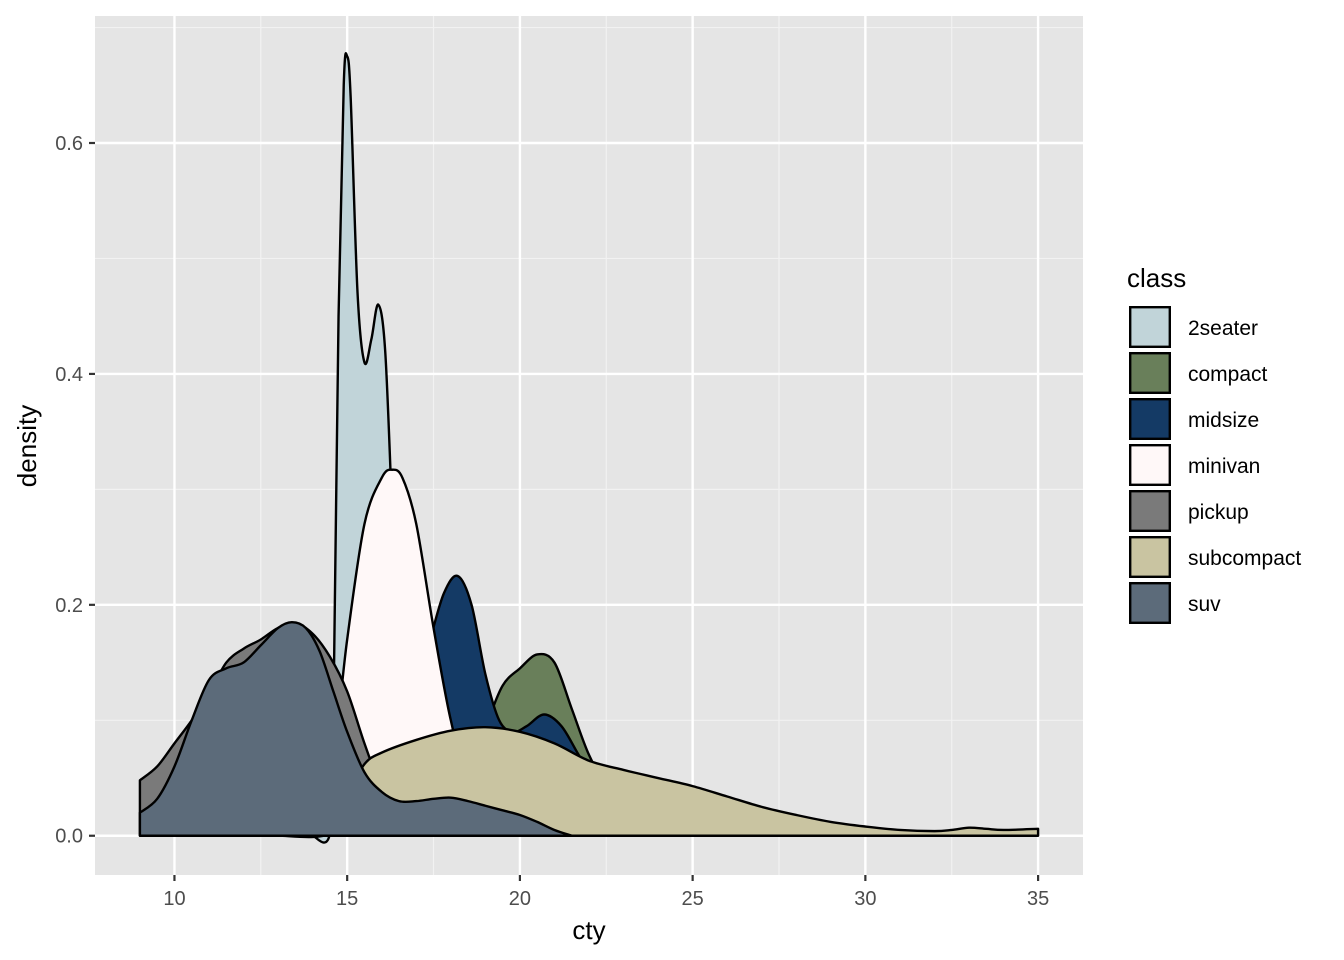  Describe the element at coordinates (588, 930) in the screenshot. I see `x-axis-title: cty` at that location.